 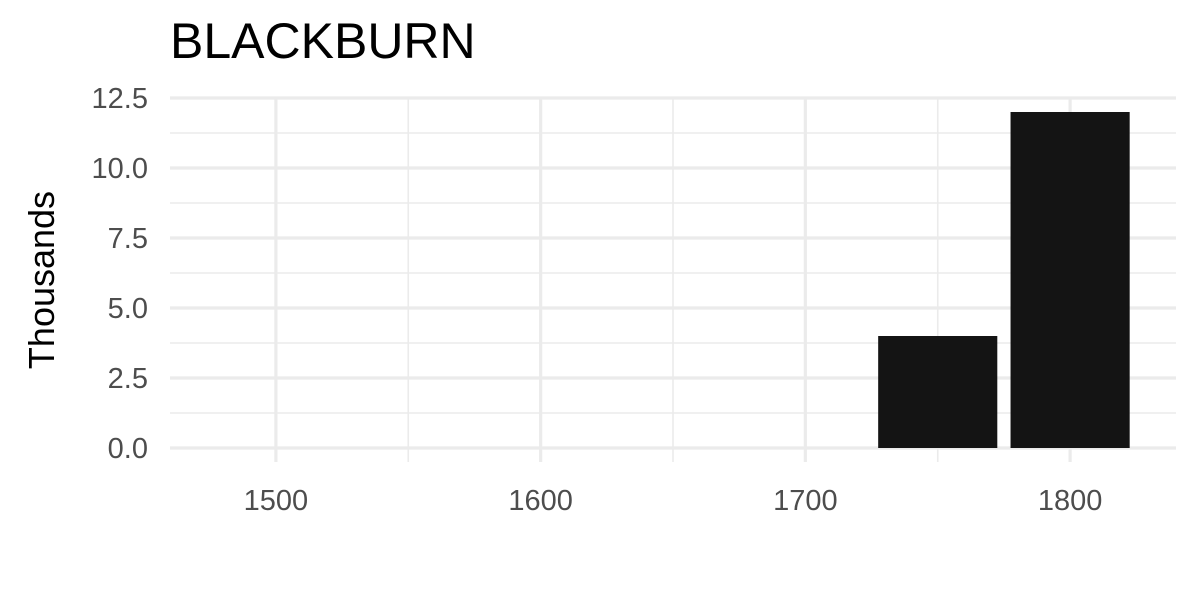 I want to click on x-tick-label: 1600, so click(x=540, y=501).